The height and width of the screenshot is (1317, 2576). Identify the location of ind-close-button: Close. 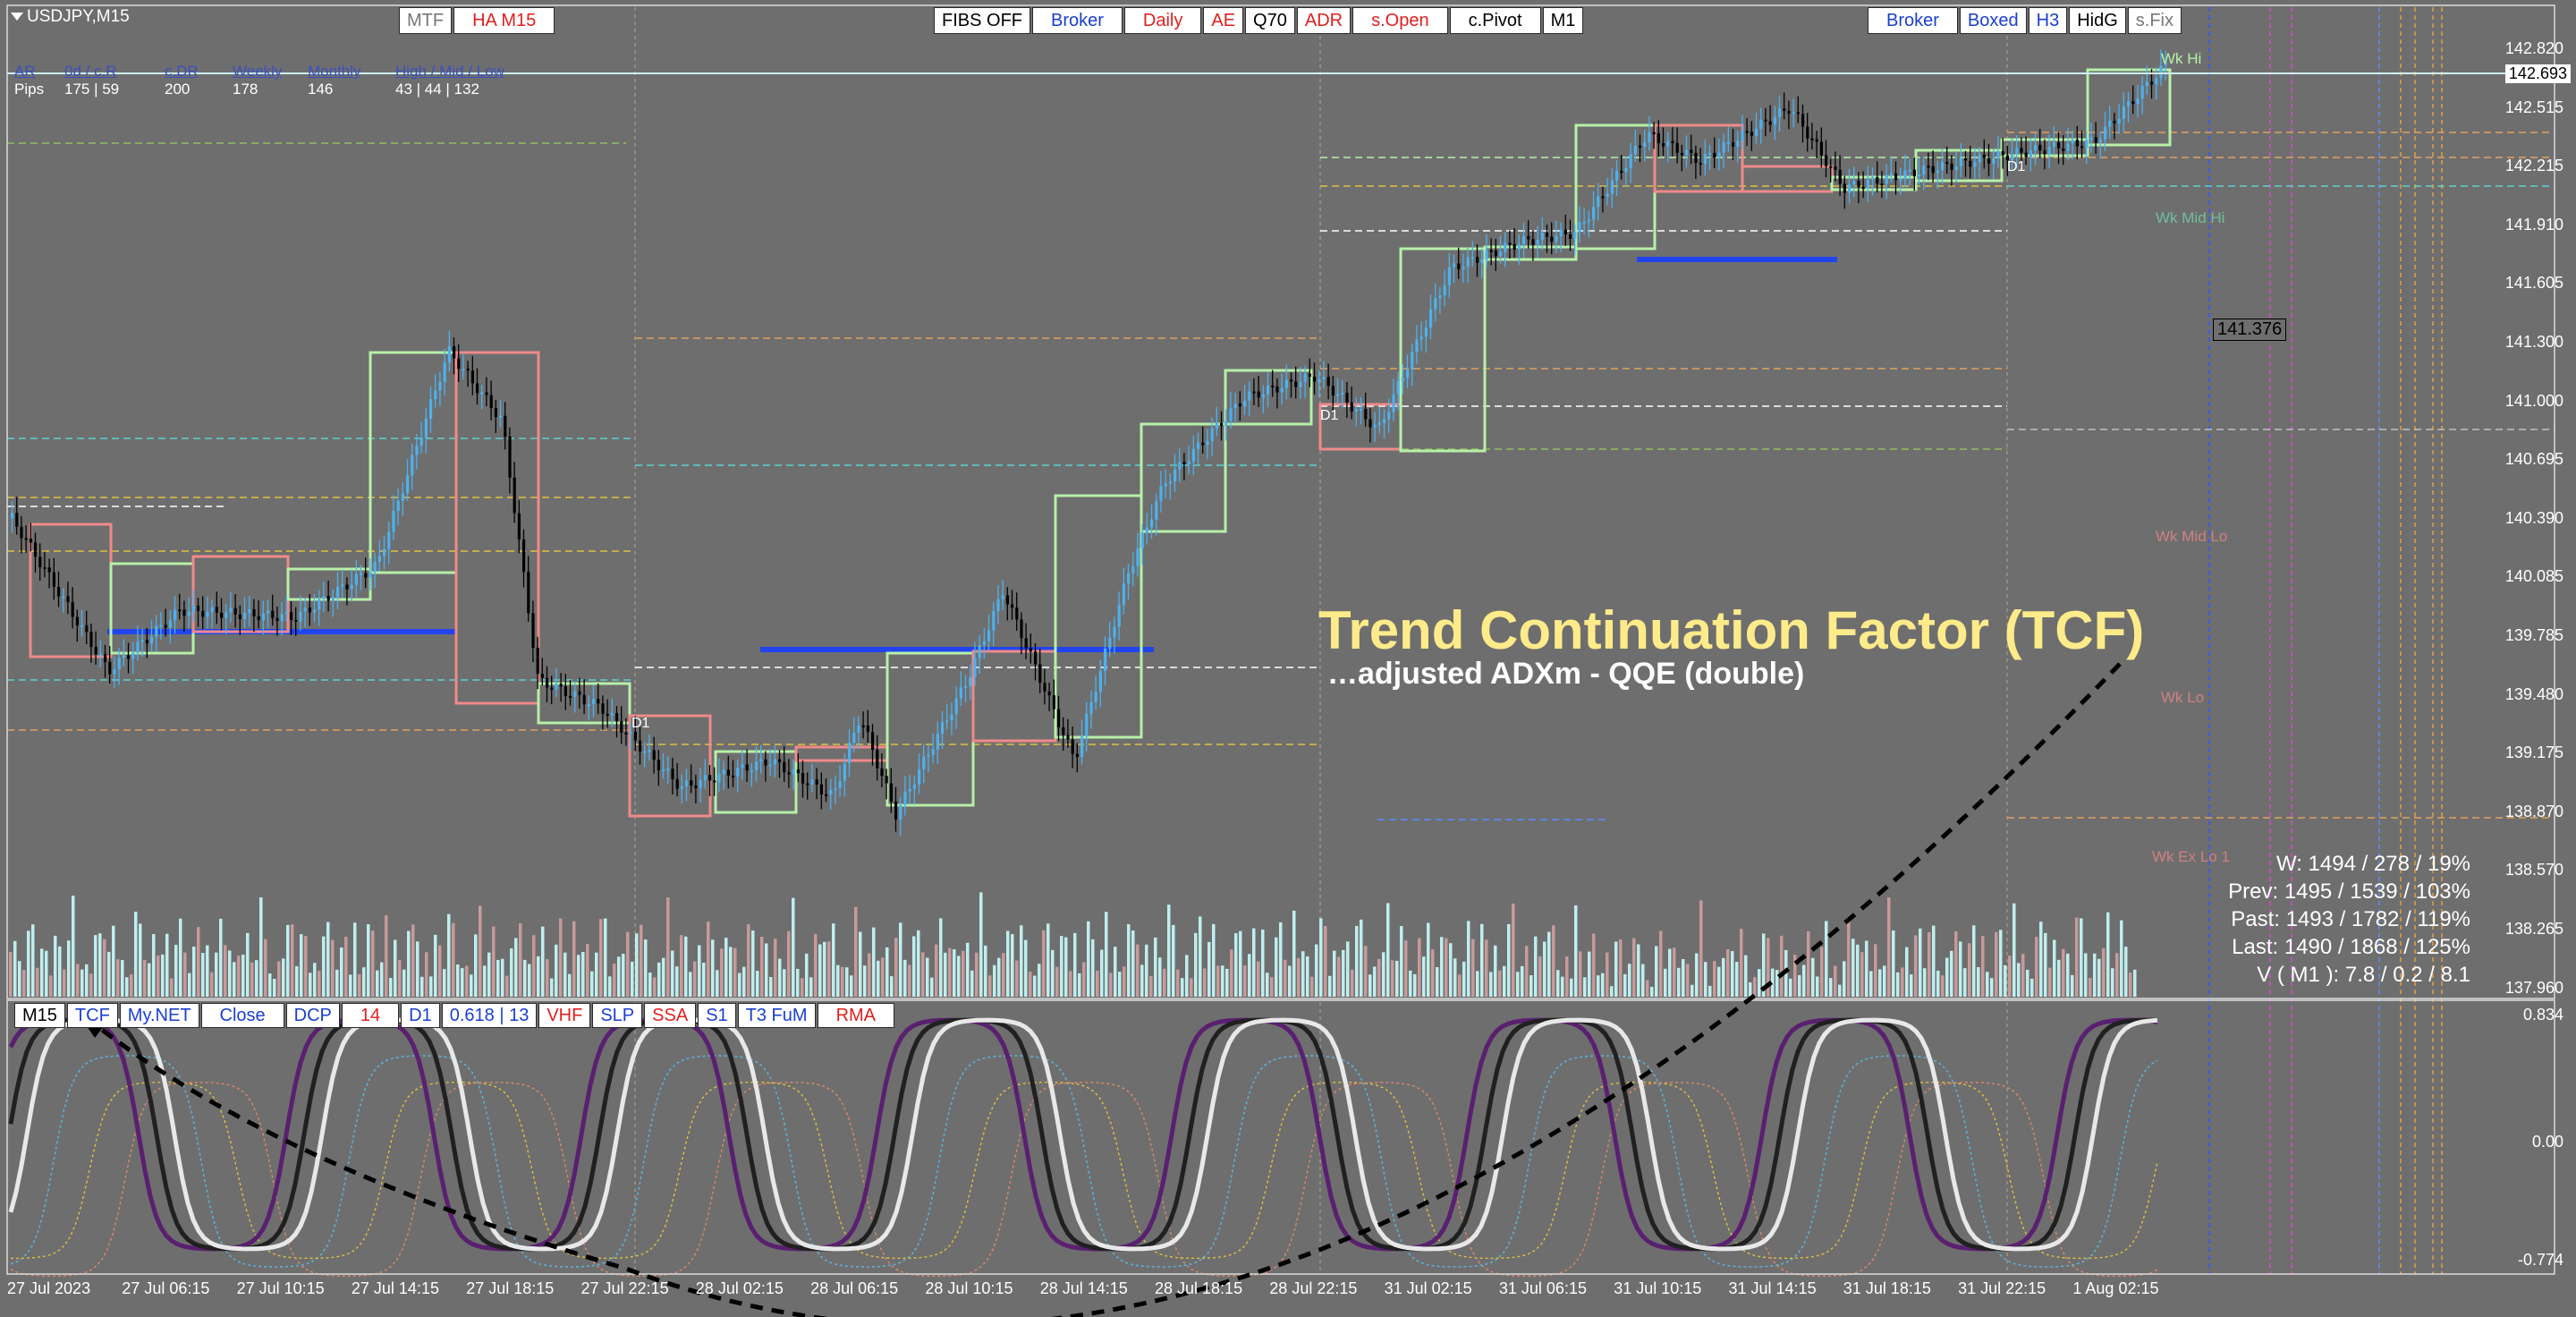
(242, 1016).